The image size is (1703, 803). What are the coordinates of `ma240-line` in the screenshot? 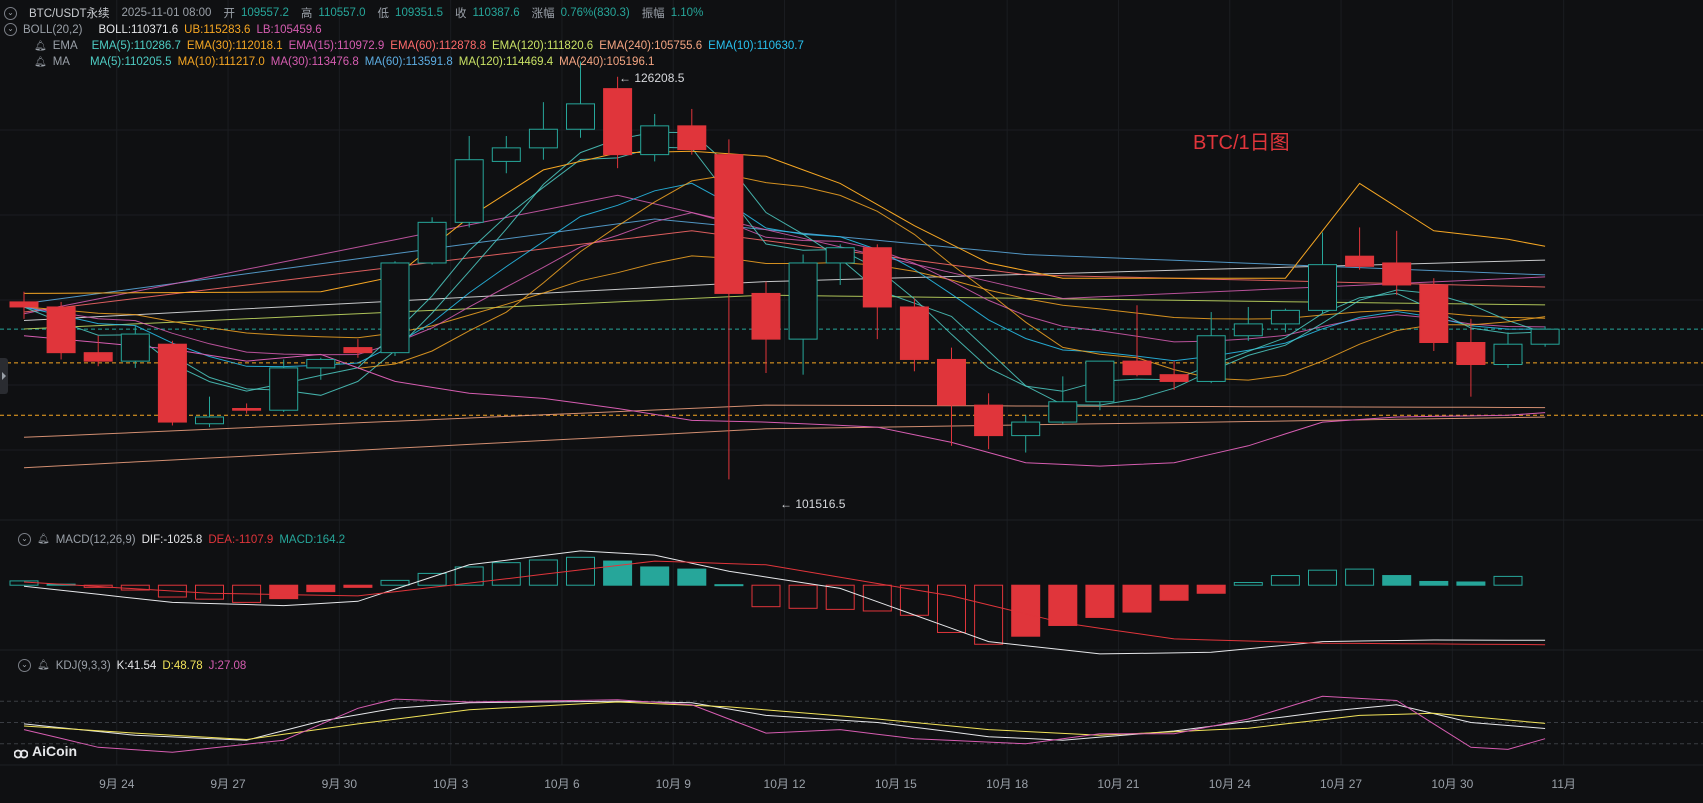 It's located at (784, 442).